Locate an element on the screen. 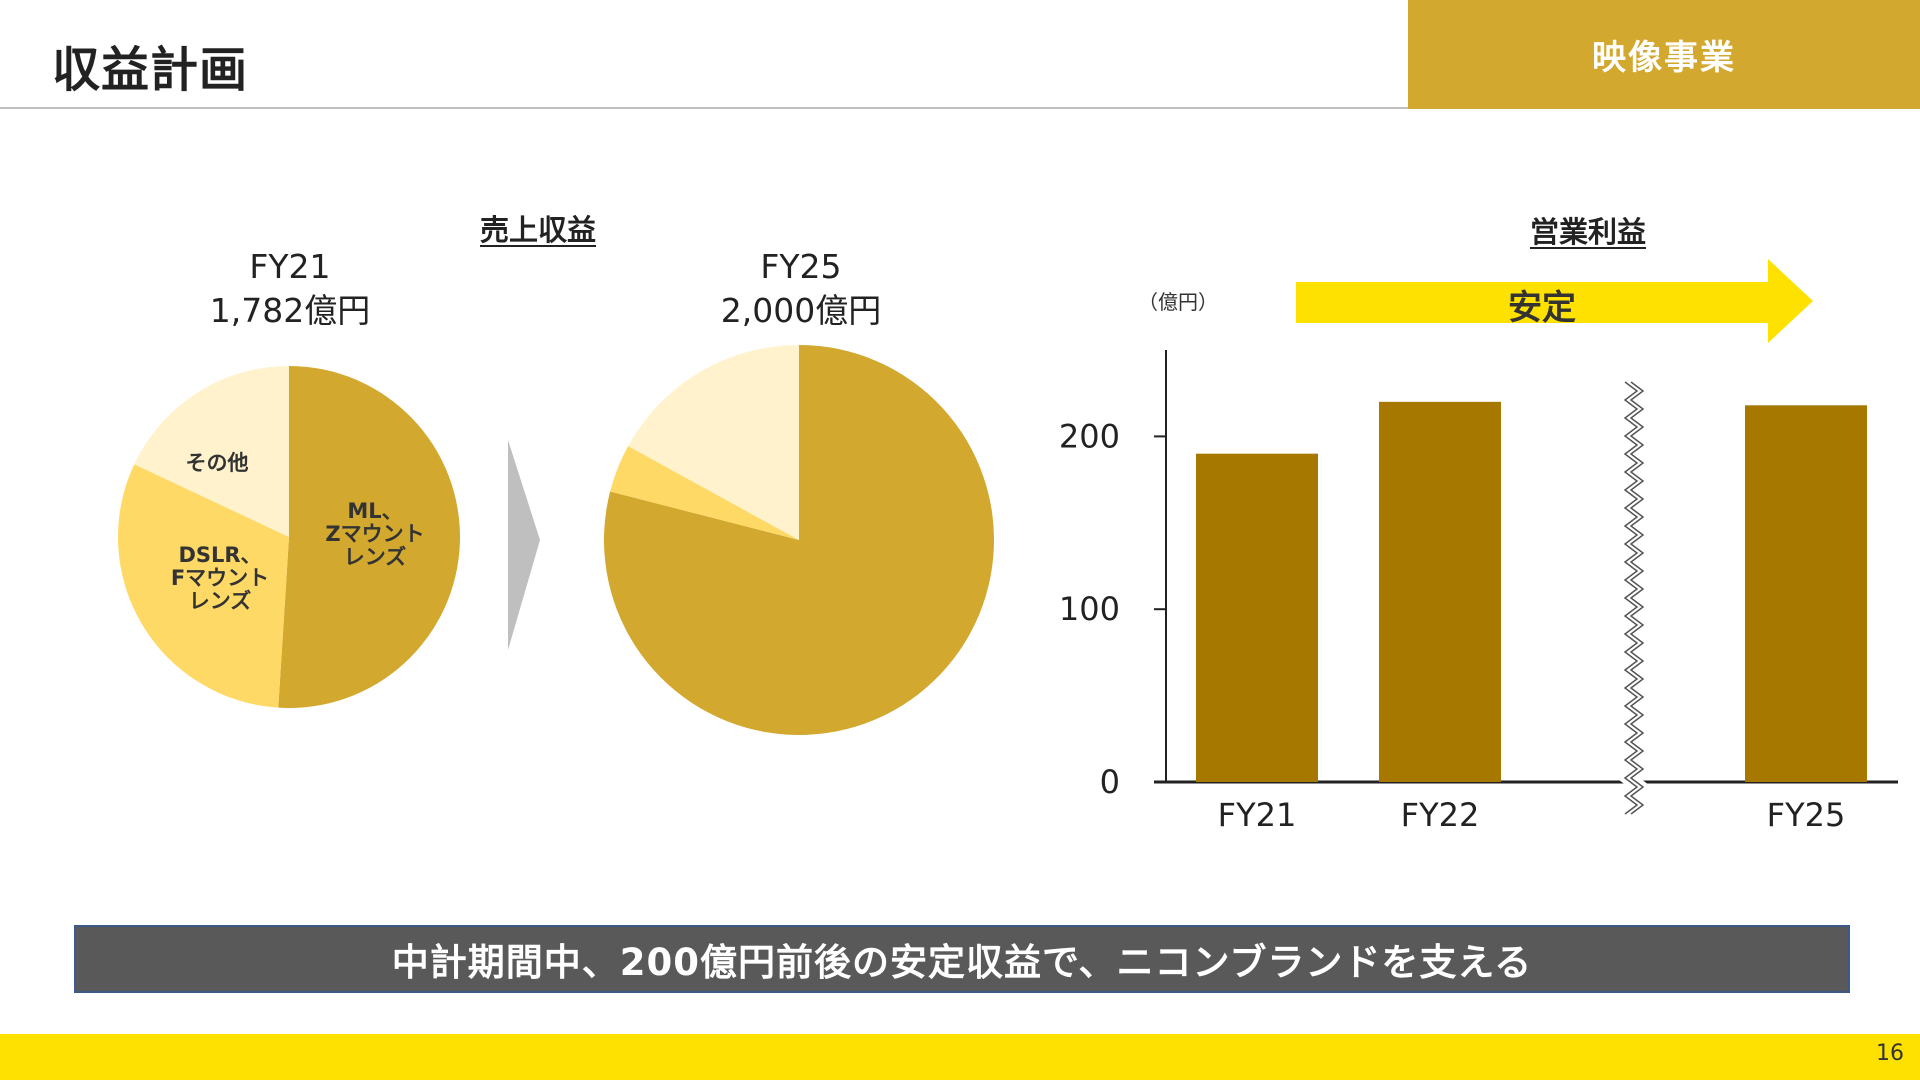 This screenshot has height=1080, width=1920. fy21-slice-label-dslr: DSLR、 Fマウント レンズ is located at coordinates (220, 578).